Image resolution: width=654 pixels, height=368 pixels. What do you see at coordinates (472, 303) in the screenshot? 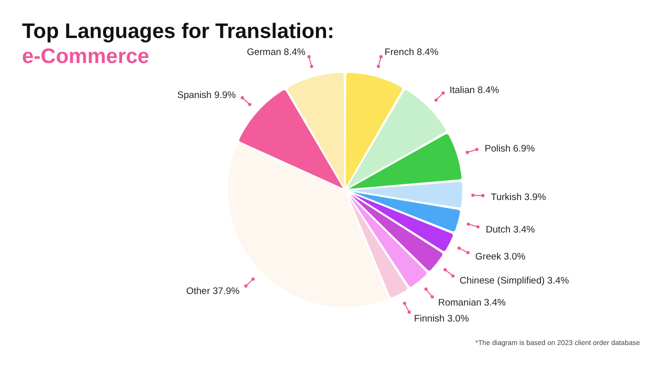
I see `slice-label: Romanian 3.4%` at bounding box center [472, 303].